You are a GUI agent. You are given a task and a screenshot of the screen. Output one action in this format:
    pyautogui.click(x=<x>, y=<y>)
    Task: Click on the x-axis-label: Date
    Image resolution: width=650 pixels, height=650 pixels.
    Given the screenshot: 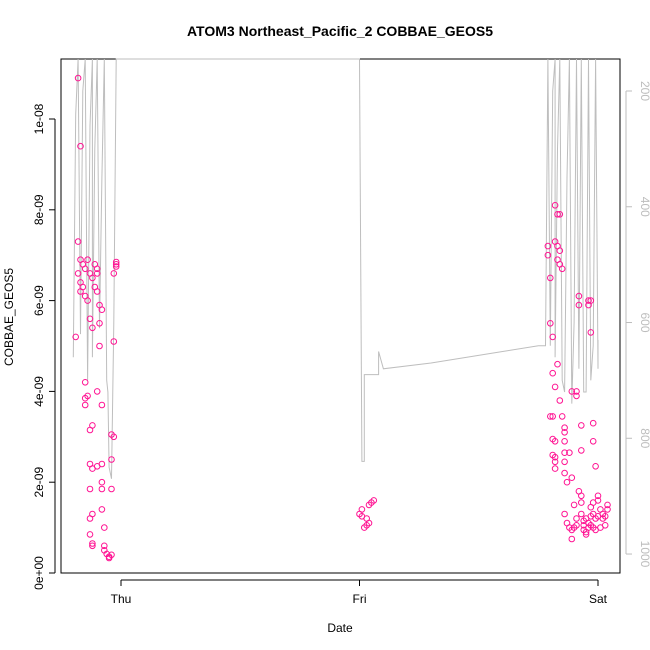 What is the action you would take?
    pyautogui.click(x=340, y=628)
    